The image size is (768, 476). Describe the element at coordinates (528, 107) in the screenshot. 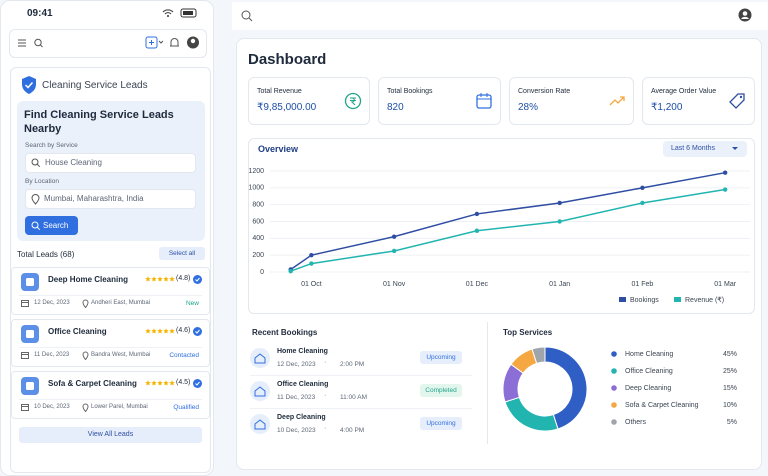

I see `kpi-value: 28%` at that location.